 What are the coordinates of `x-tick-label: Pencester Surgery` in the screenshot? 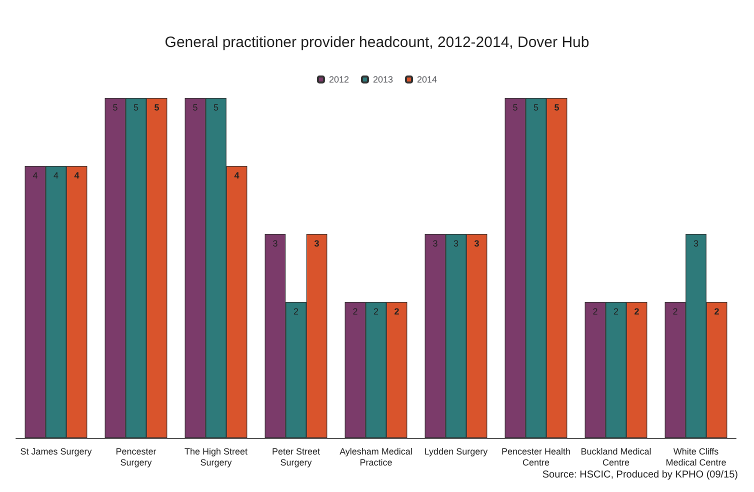 It's located at (136, 457).